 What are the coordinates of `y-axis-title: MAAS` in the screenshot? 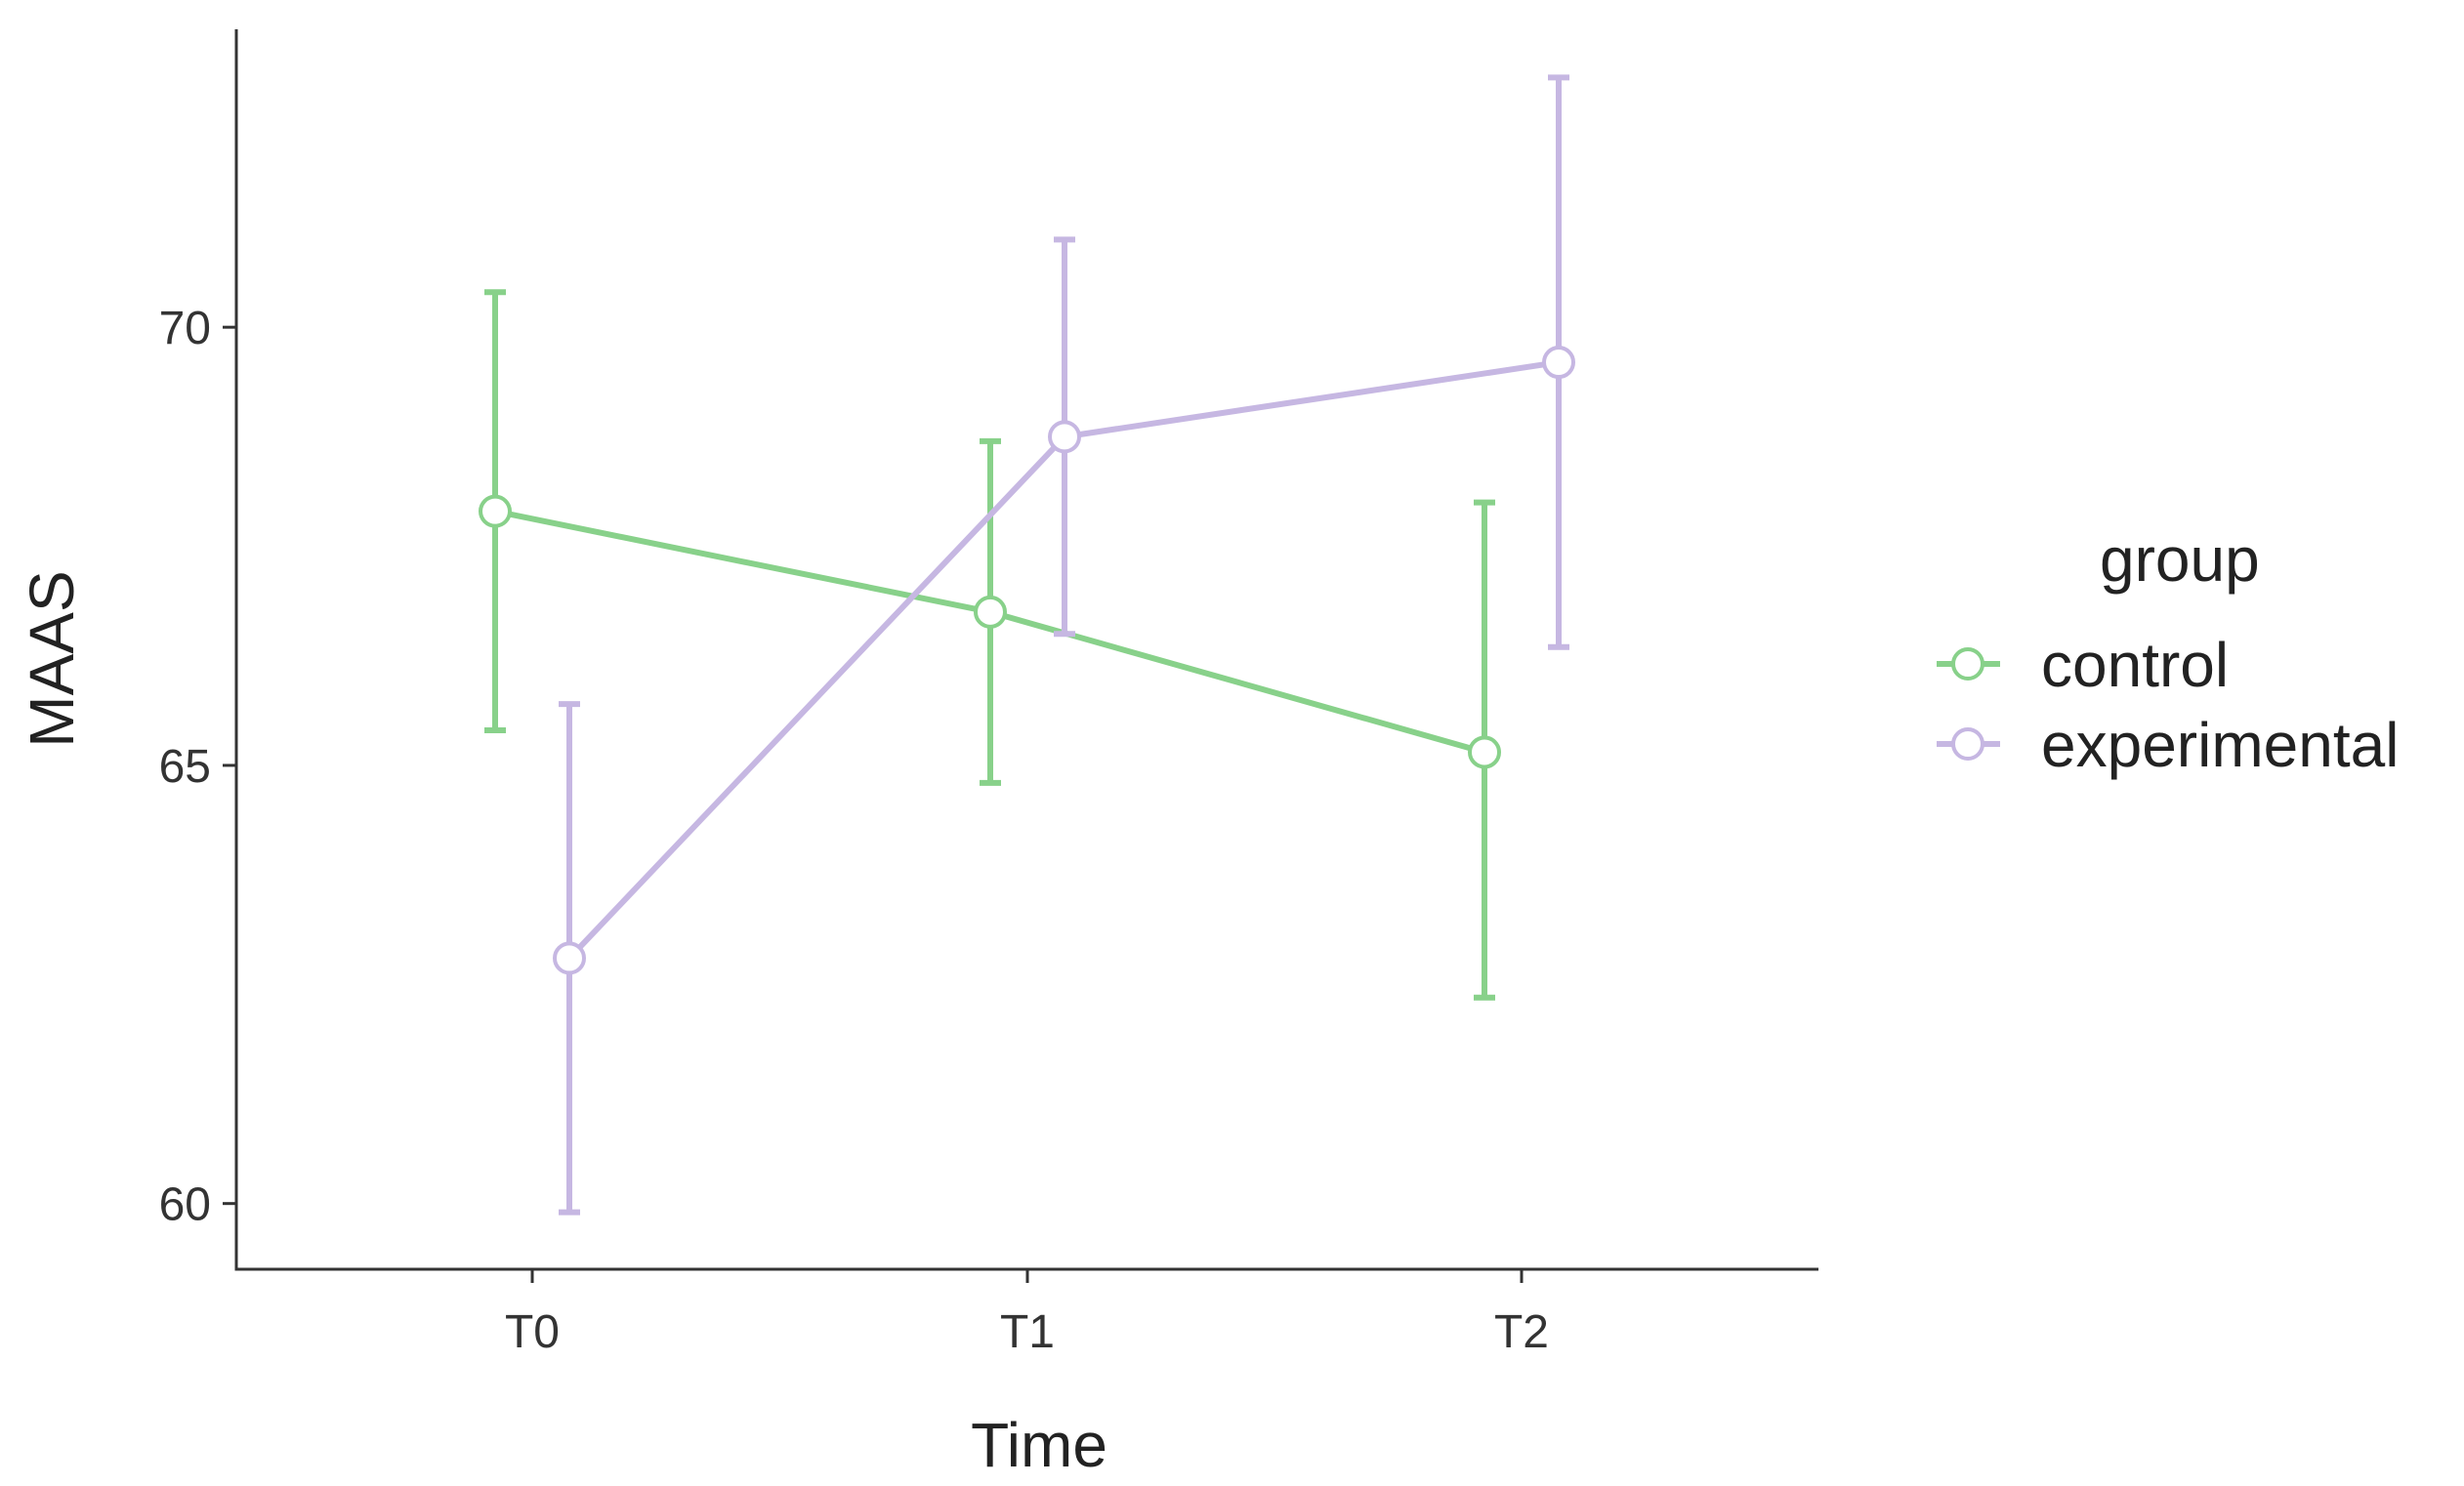 It's located at (52, 658).